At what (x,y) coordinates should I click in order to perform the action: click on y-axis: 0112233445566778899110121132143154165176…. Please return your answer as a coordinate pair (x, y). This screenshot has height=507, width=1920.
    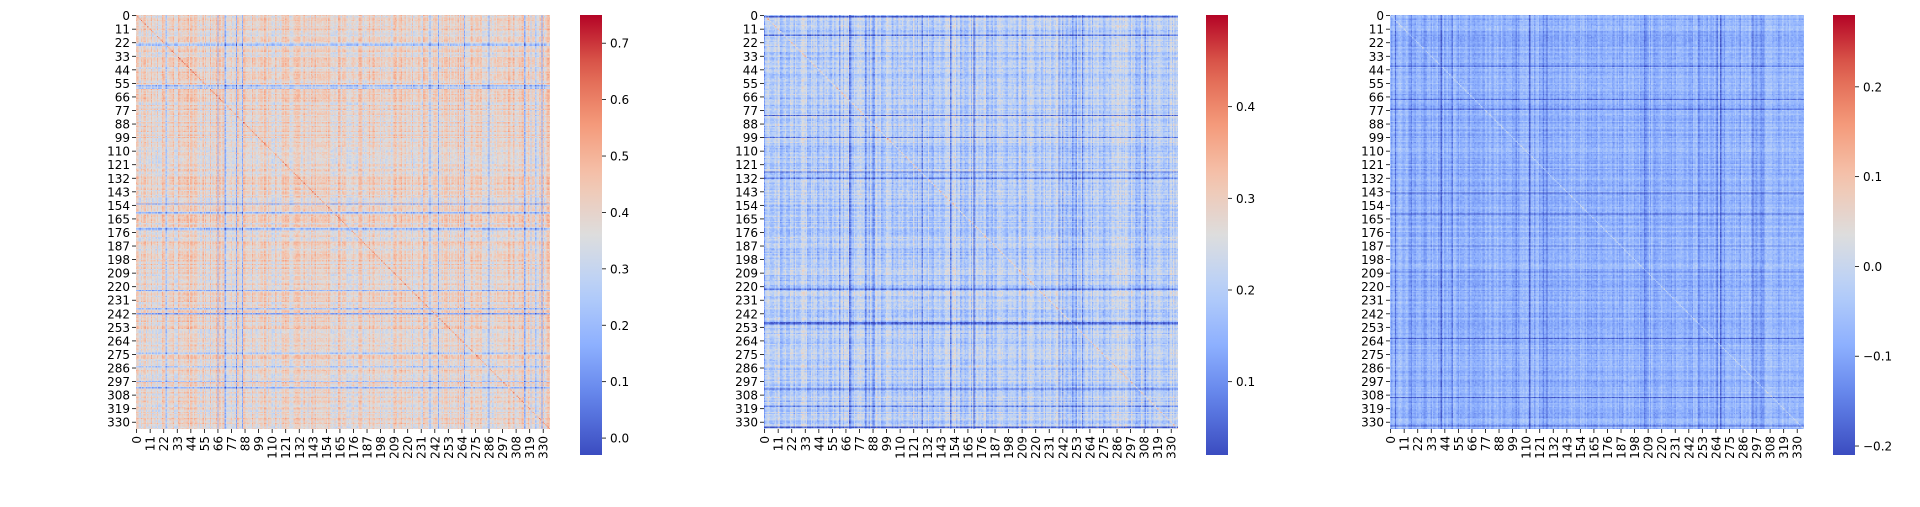
    Looking at the image, I should click on (121, 219).